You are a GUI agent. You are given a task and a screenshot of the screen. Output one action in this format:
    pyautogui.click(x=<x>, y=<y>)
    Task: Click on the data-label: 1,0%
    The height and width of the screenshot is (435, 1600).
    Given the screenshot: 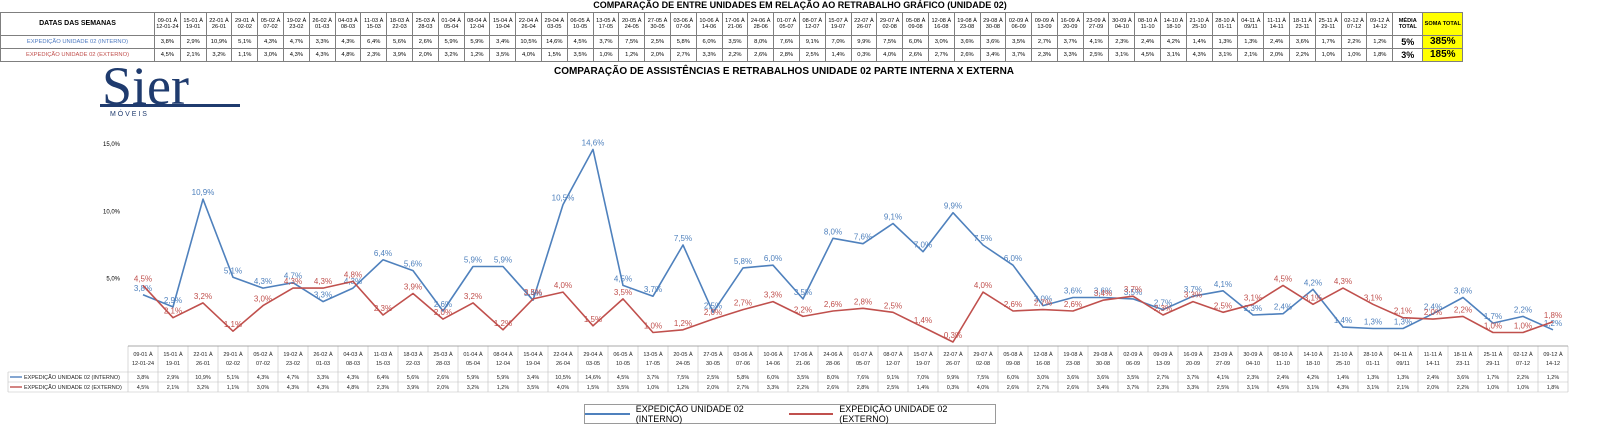 What is the action you would take?
    pyautogui.click(x=653, y=326)
    